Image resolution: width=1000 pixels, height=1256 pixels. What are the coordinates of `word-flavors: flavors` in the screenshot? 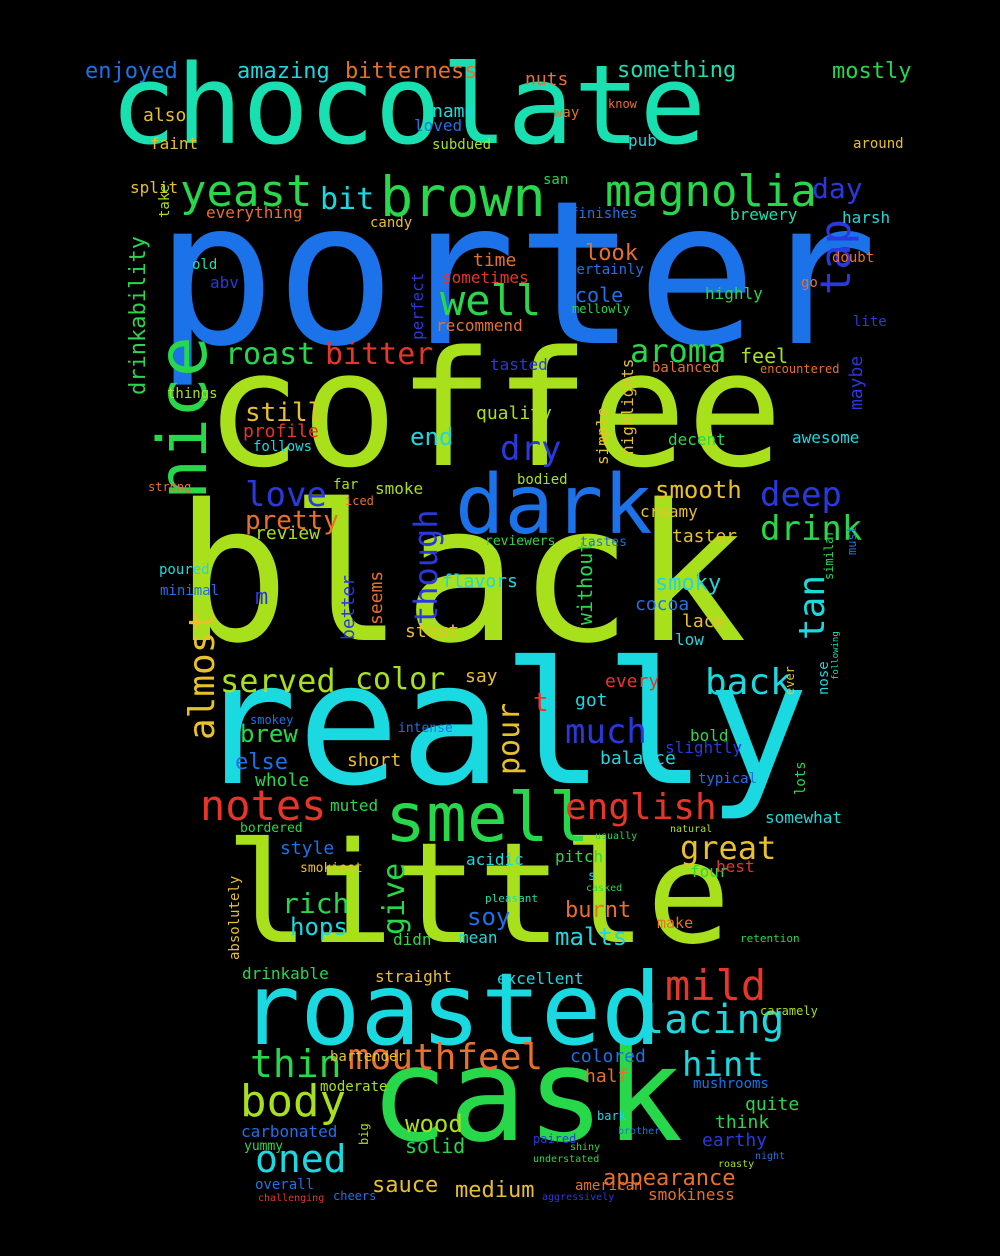 It's located at (480, 581).